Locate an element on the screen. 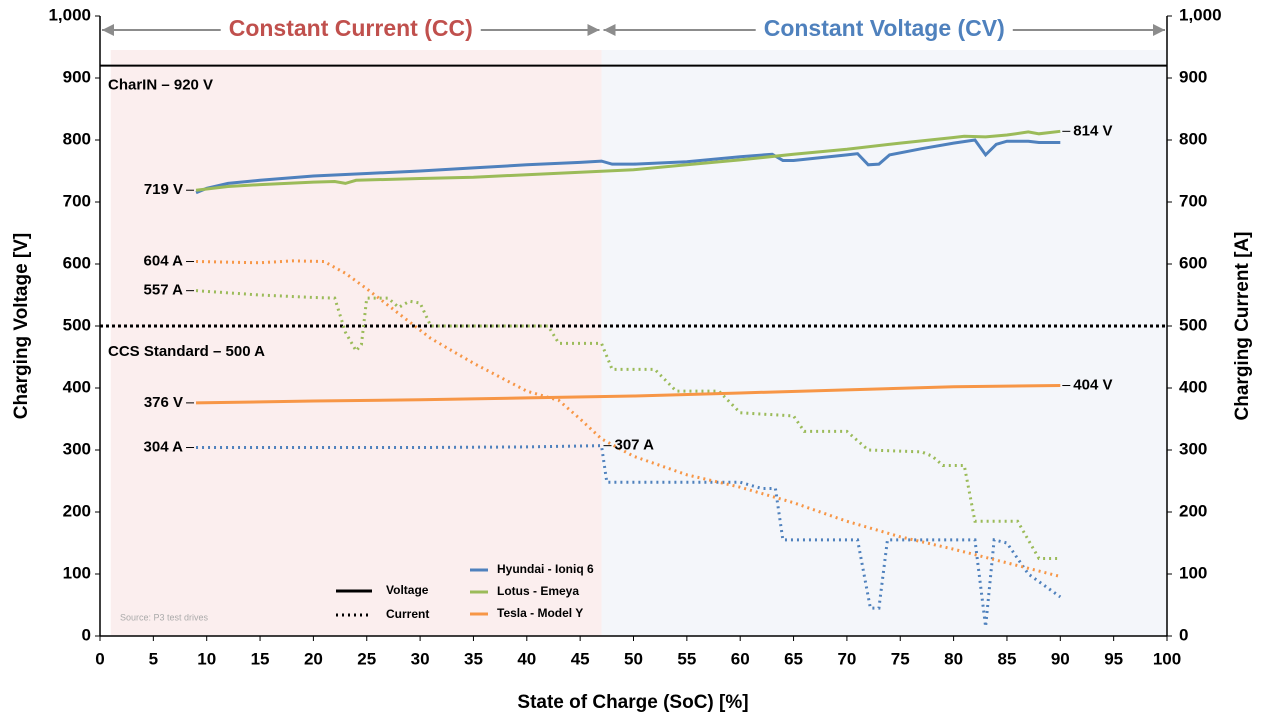 This screenshot has width=1261, height=716. y2-tick-label: 100 is located at coordinates (1193, 572).